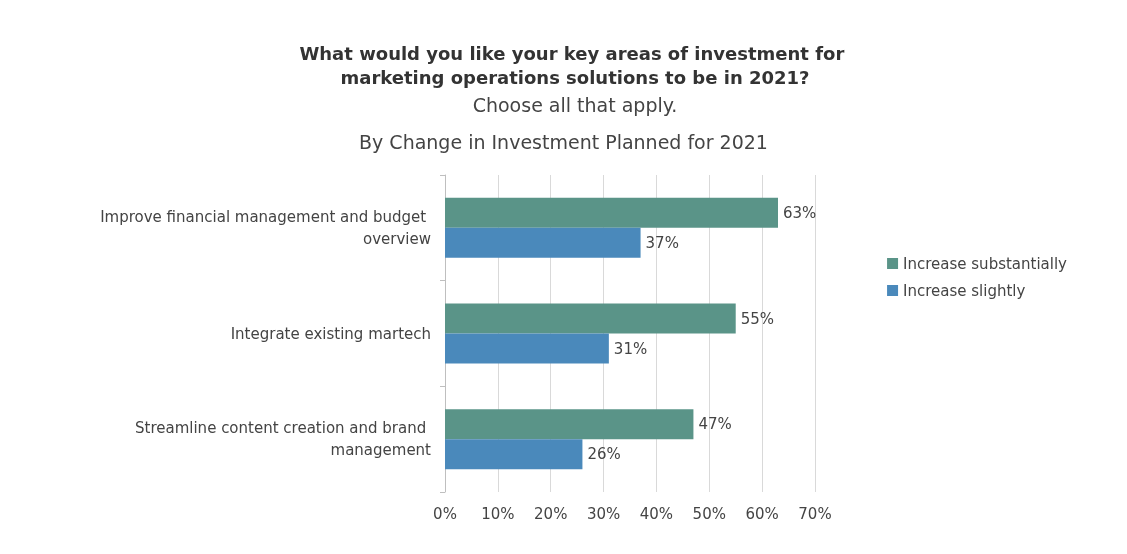 The image size is (1127, 554). I want to click on x-tick-label: 30%, so click(603, 513).